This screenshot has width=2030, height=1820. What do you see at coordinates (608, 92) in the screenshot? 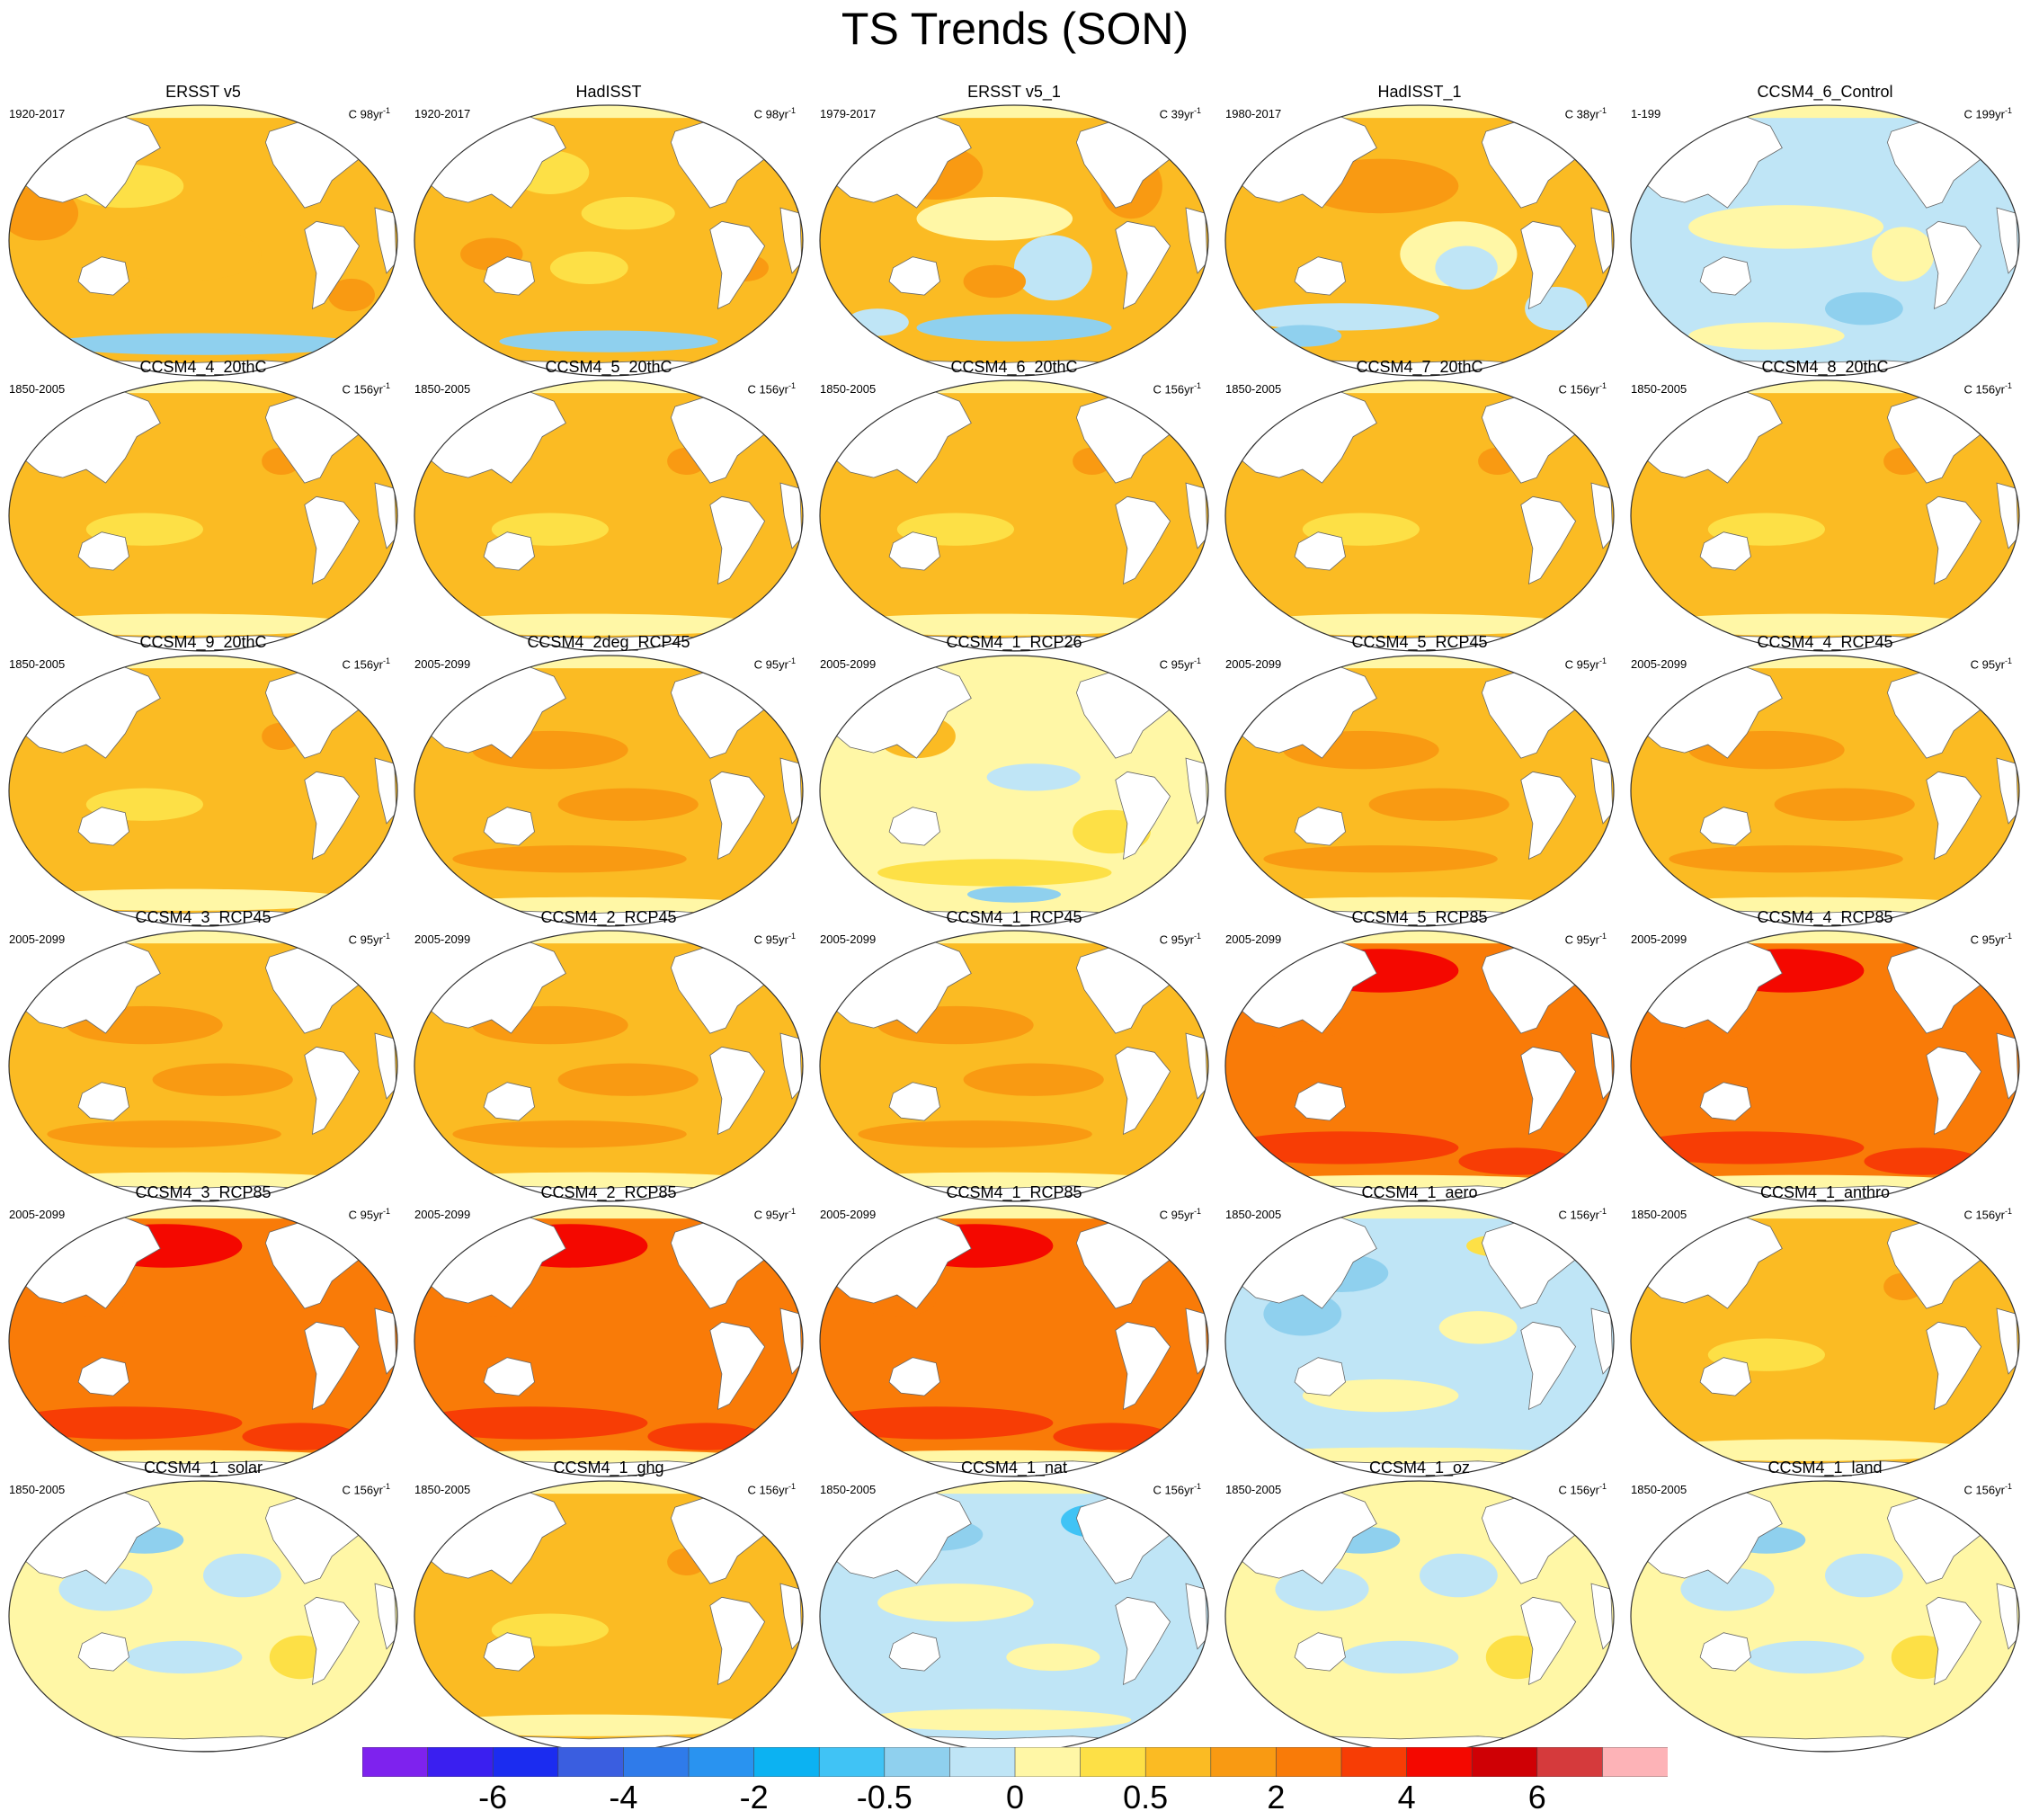
I see `panel-title: HadISST` at bounding box center [608, 92].